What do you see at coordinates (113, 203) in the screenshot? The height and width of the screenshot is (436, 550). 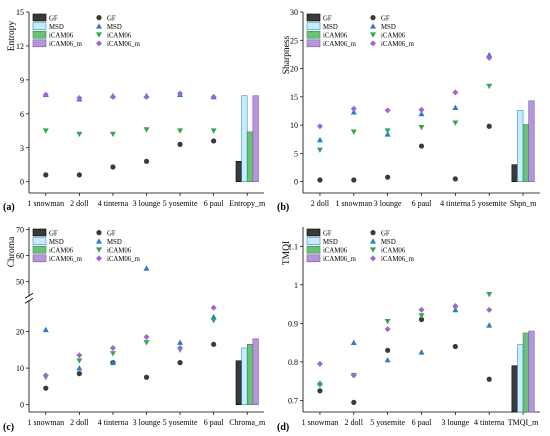 I see `x-tick-label: 4 tinterna` at bounding box center [113, 203].